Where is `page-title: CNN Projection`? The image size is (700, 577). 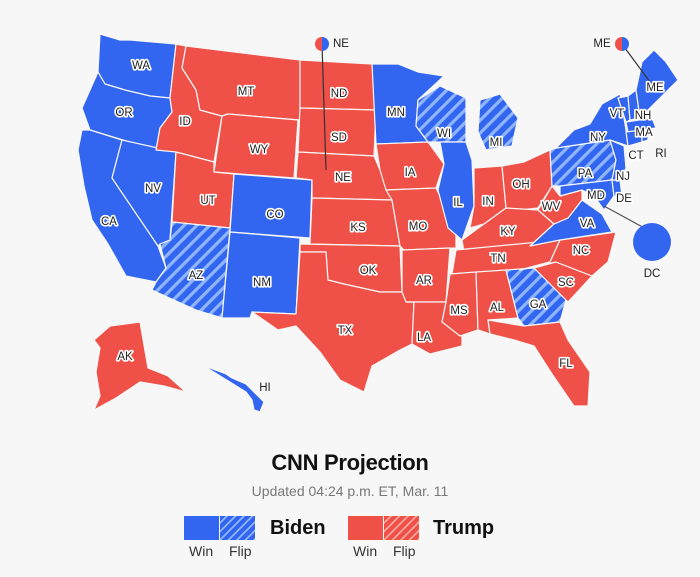
page-title: CNN Projection is located at coordinates (350, 462).